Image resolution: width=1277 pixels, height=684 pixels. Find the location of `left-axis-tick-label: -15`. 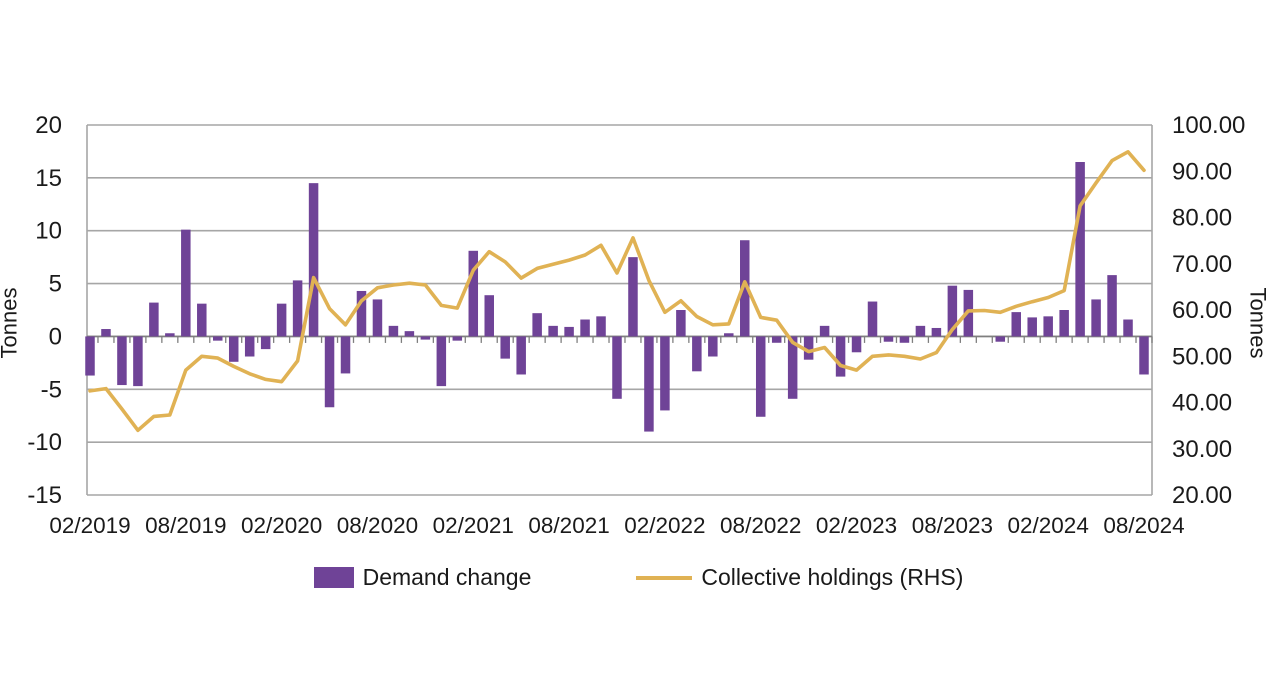

left-axis-tick-label: -15 is located at coordinates (44, 495).